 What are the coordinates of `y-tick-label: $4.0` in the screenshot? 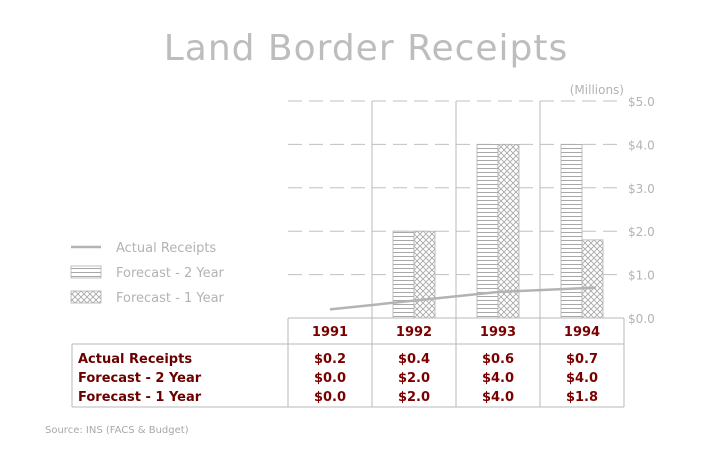 It's located at (641, 145).